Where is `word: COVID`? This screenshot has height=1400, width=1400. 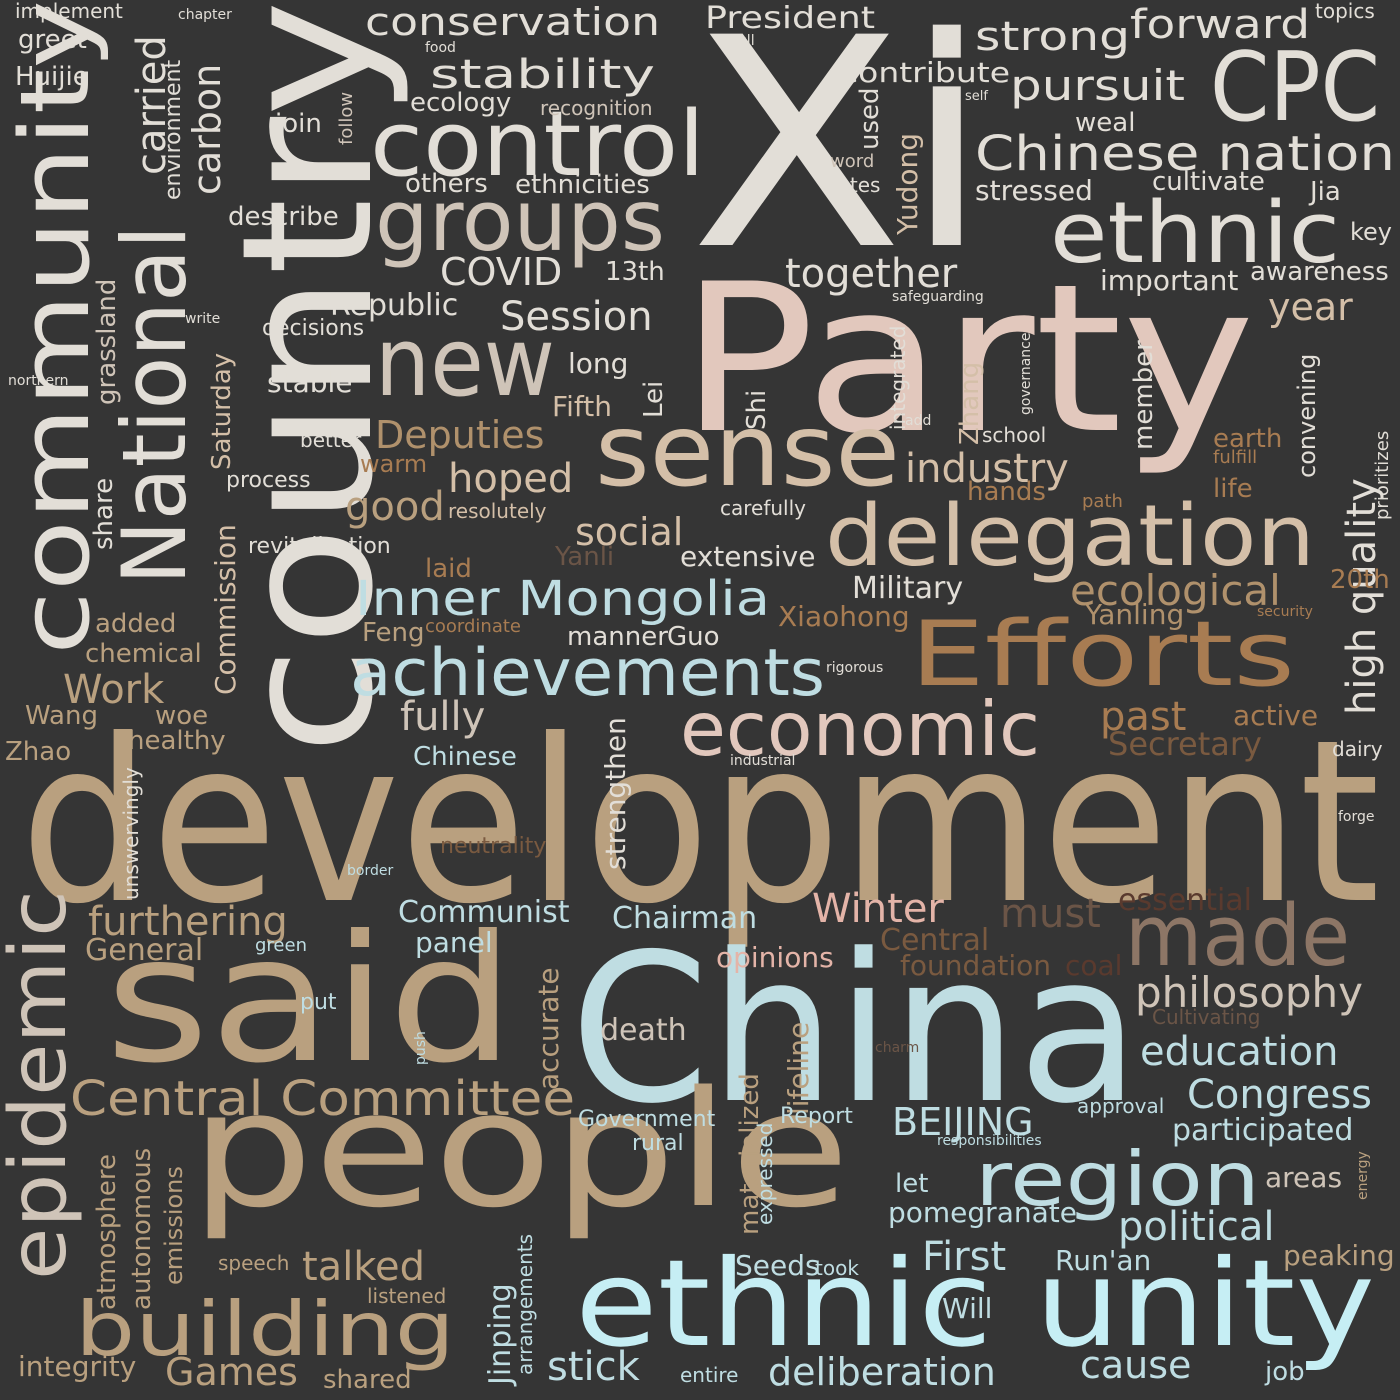
word: COVID is located at coordinates (501, 272).